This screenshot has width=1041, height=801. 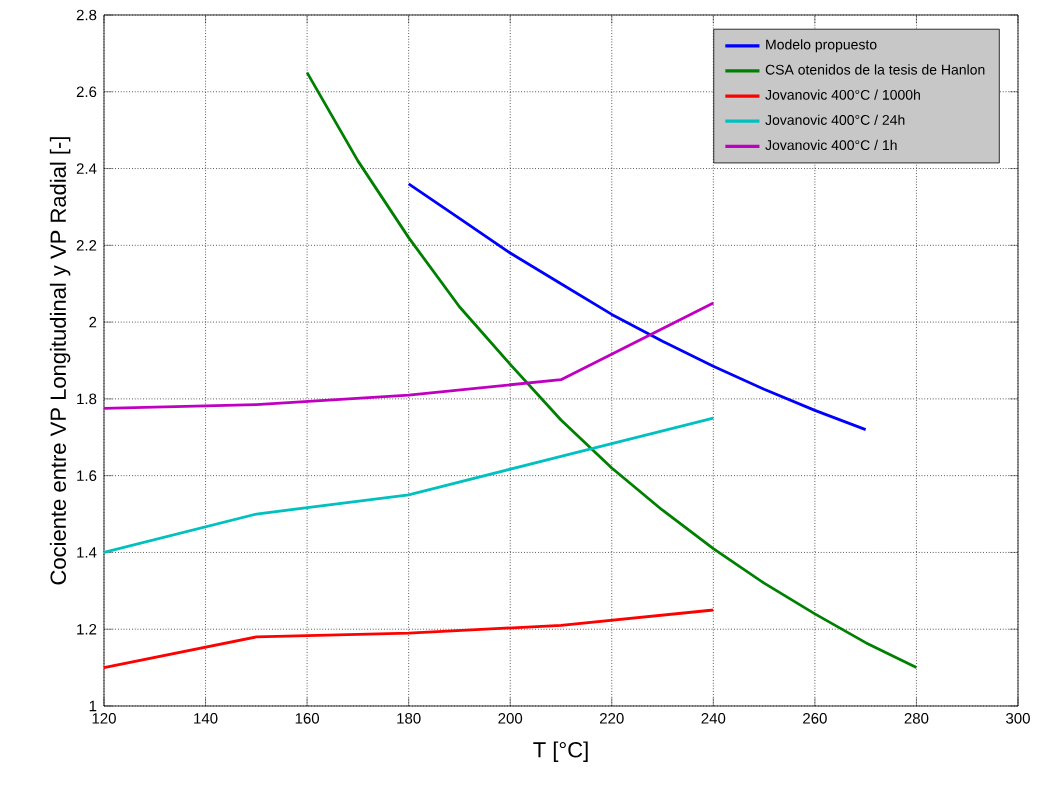 What do you see at coordinates (87, 399) in the screenshot?
I see `y-tick-label: 1.8` at bounding box center [87, 399].